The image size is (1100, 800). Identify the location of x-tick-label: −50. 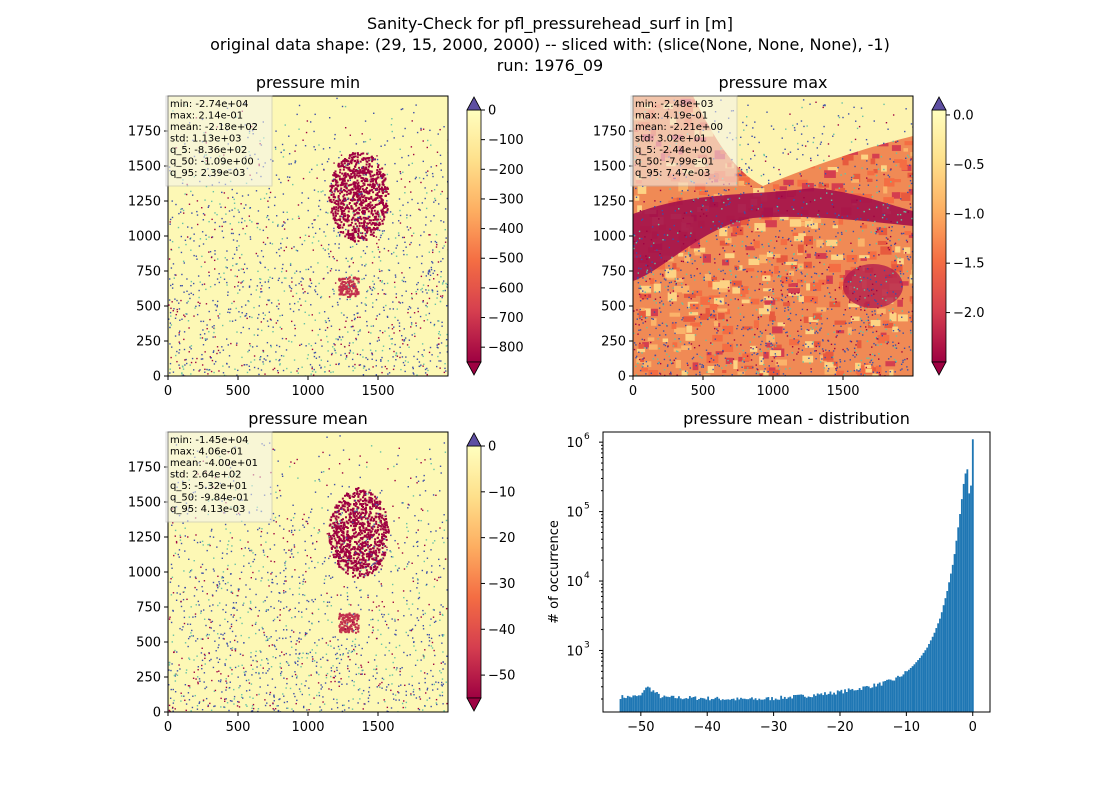
(640, 727).